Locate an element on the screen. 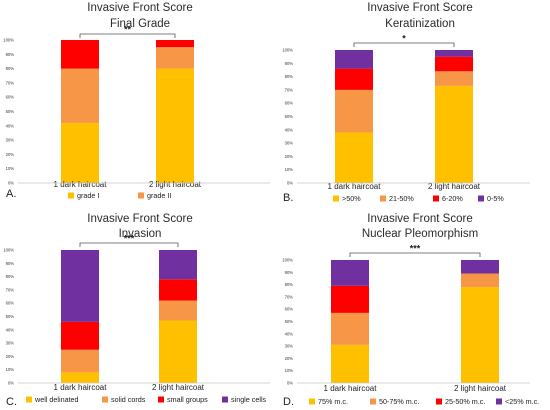 This screenshot has height=410, width=550. panel-label: C. is located at coordinates (11, 402).